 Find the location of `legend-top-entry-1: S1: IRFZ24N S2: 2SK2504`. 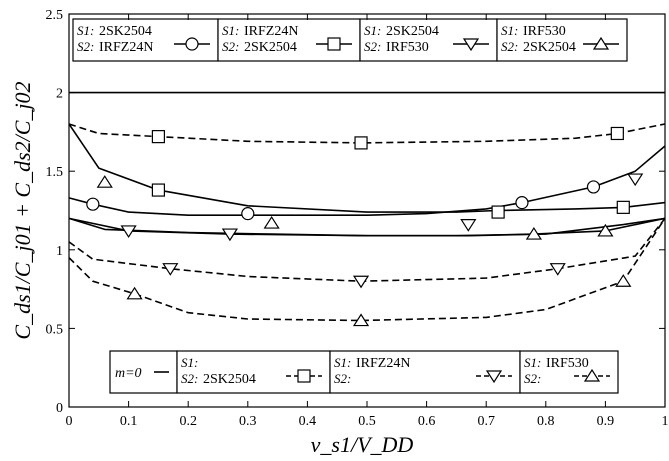

legend-top-entry-1: S1: IRFZ24N S2: 2SK2504 is located at coordinates (289, 40).